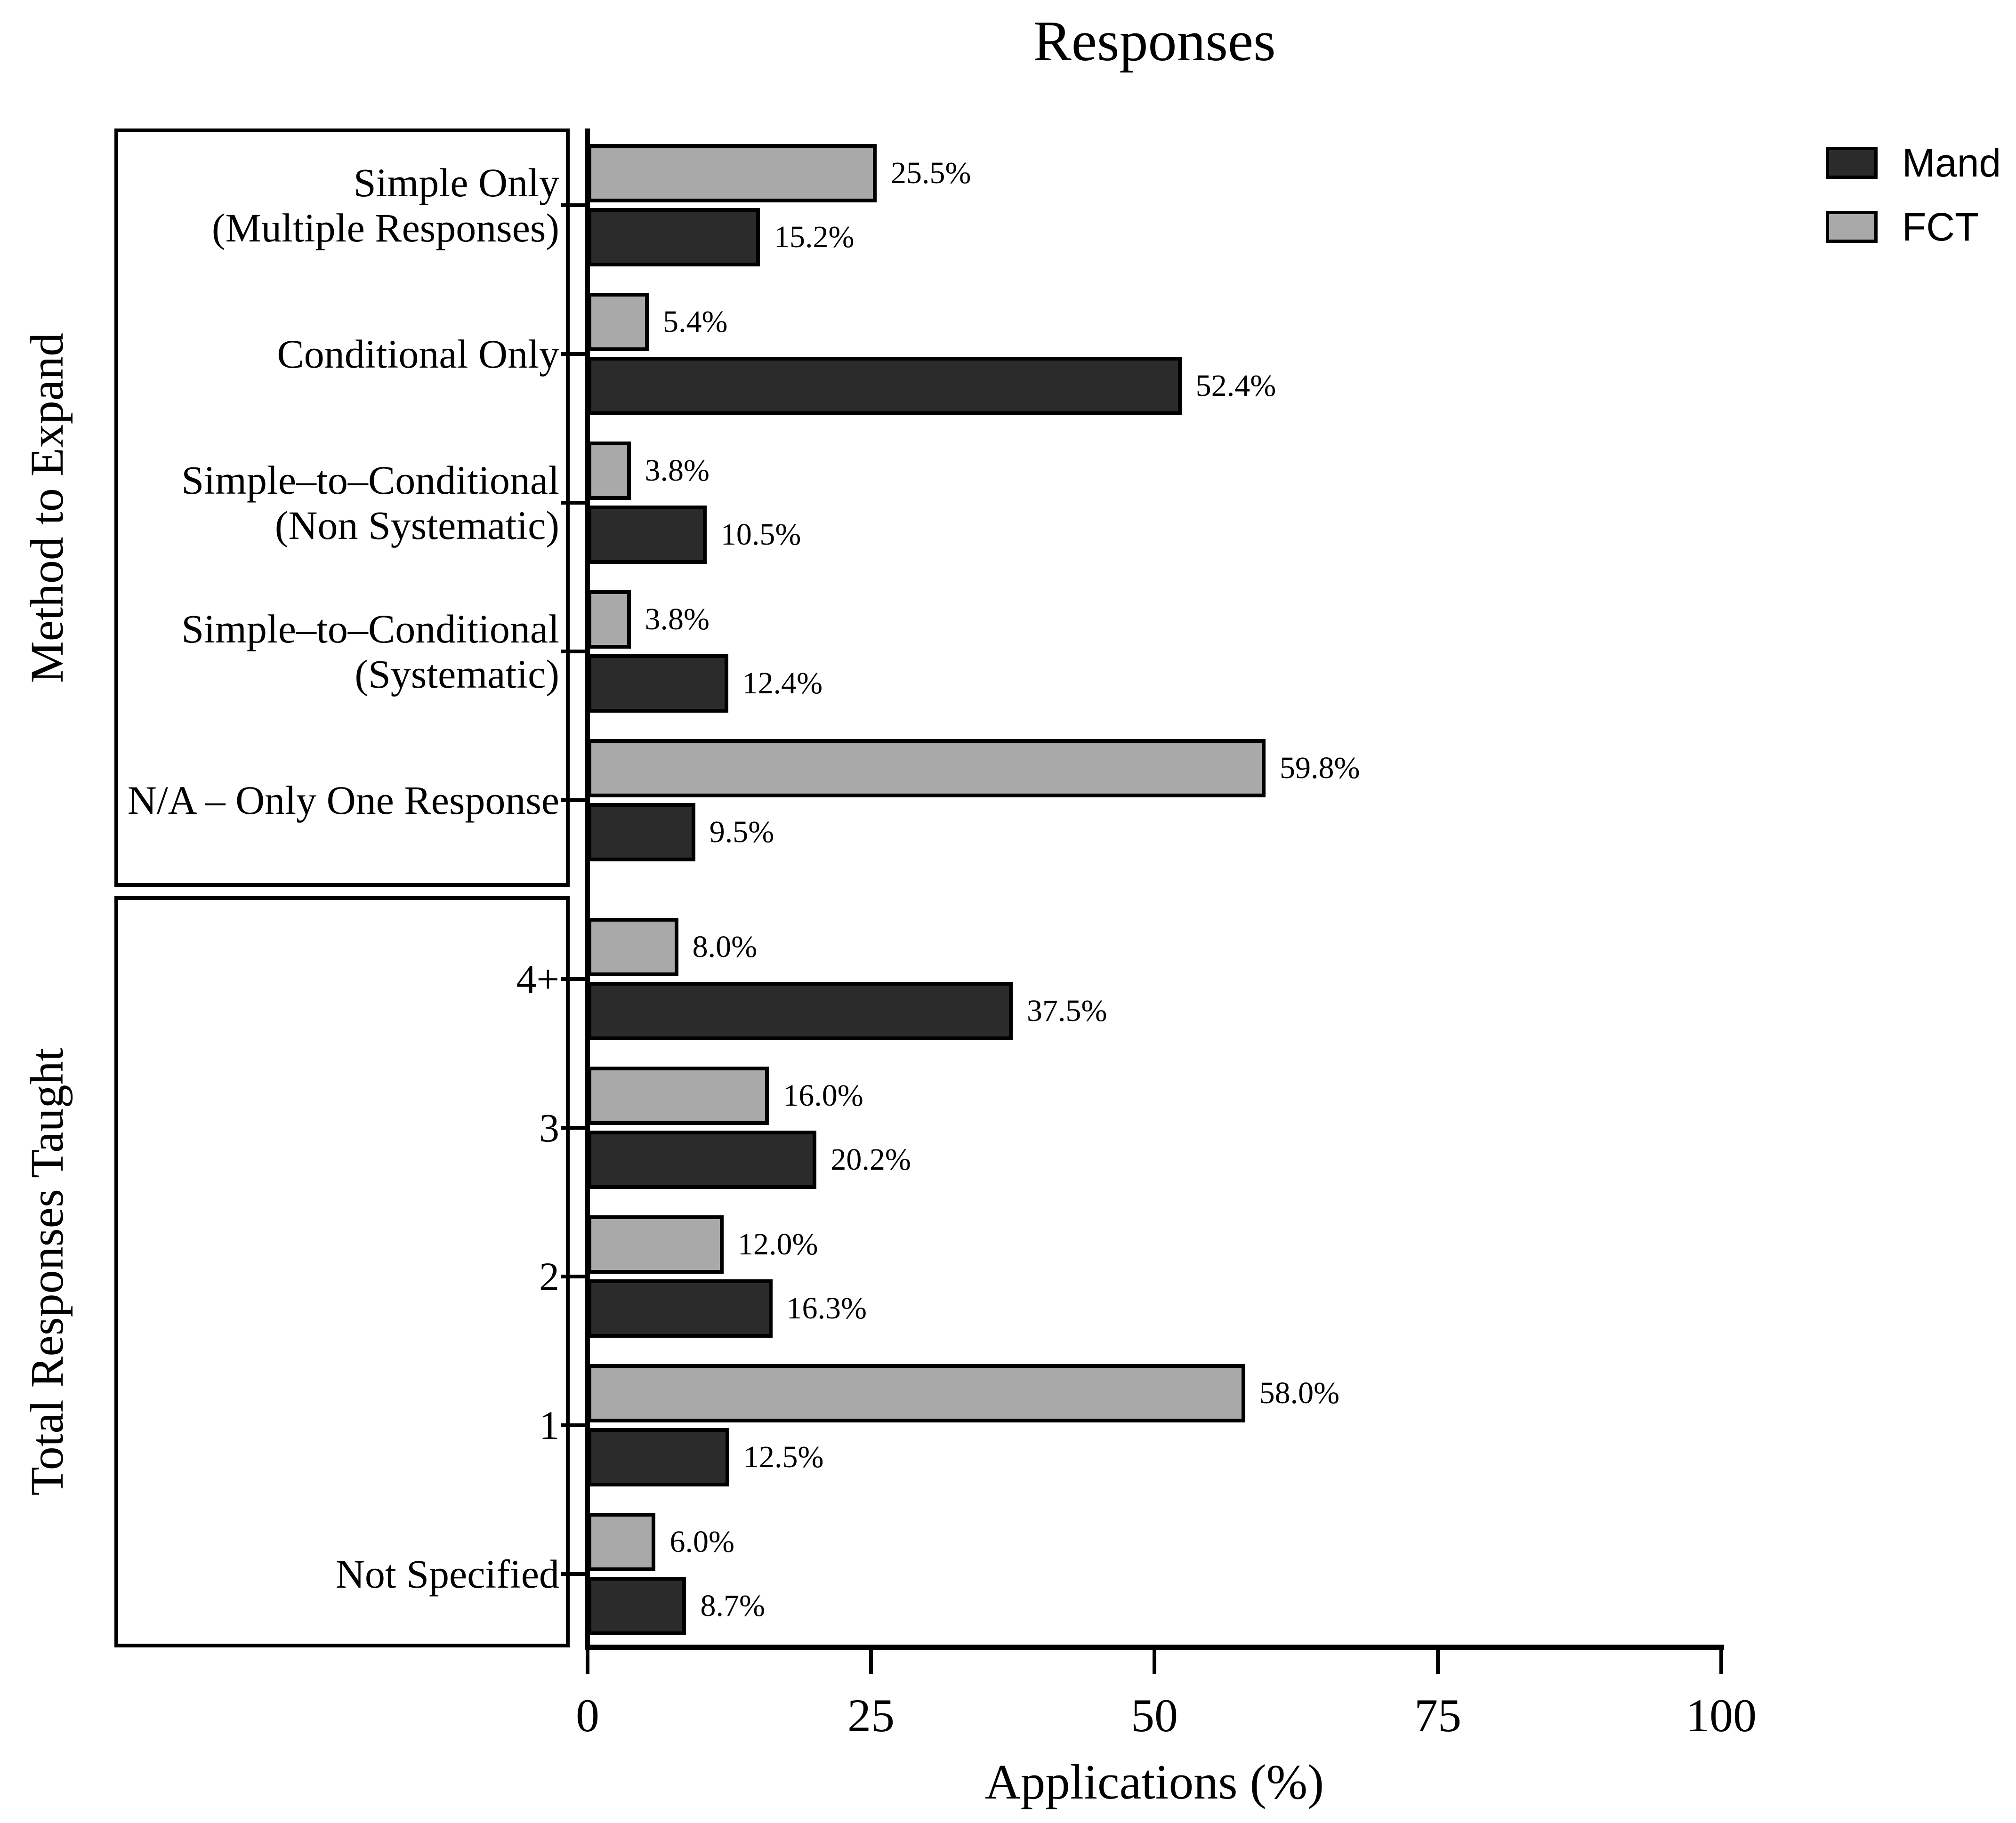  Describe the element at coordinates (537, 979) in the screenshot. I see `category-label: 4+` at that location.